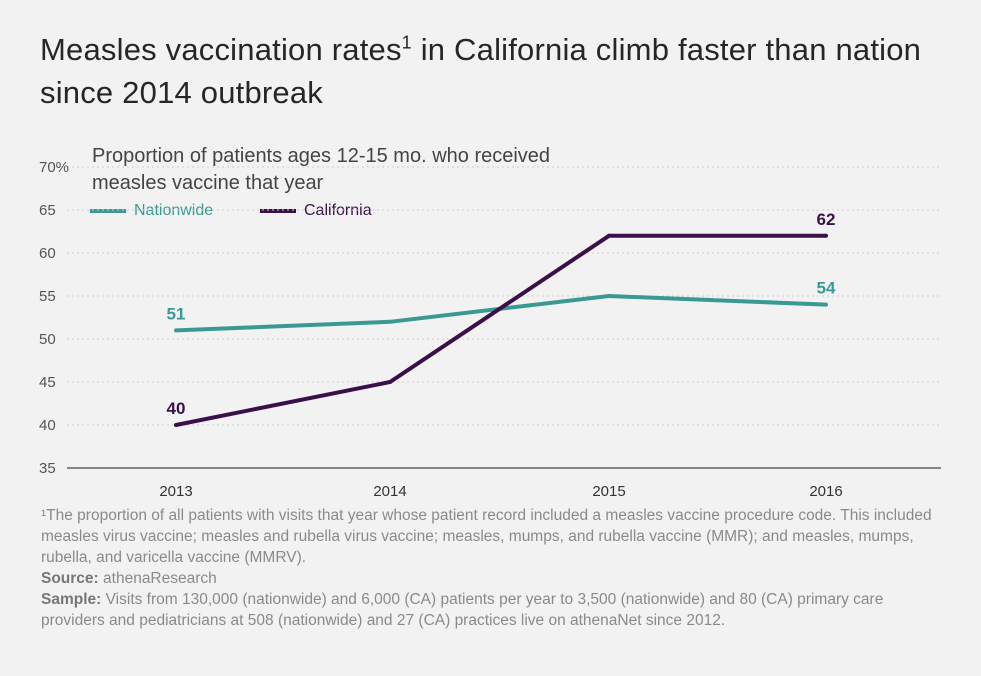 The image size is (981, 676). What do you see at coordinates (176, 408) in the screenshot?
I see `data-label: 40` at bounding box center [176, 408].